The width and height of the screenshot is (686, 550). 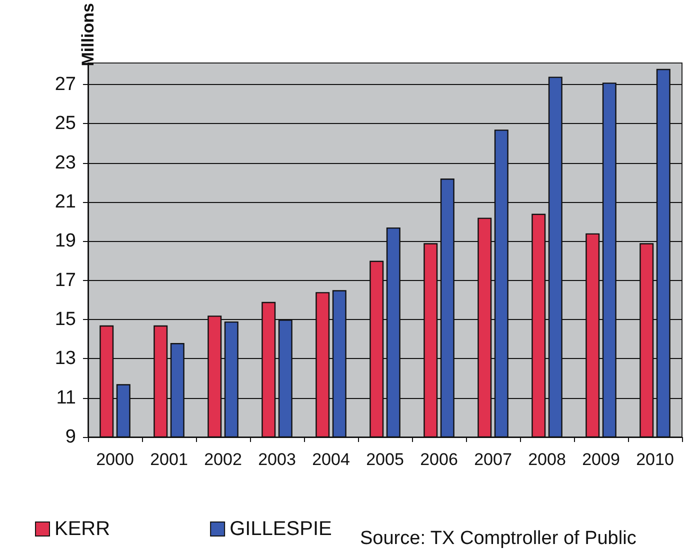 I want to click on x-tick-label: 2003, so click(x=277, y=459).